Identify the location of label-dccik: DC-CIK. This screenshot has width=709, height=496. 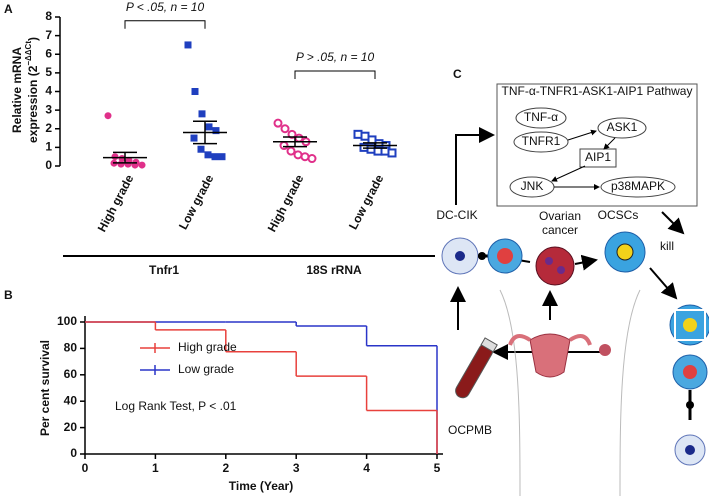
(456, 215).